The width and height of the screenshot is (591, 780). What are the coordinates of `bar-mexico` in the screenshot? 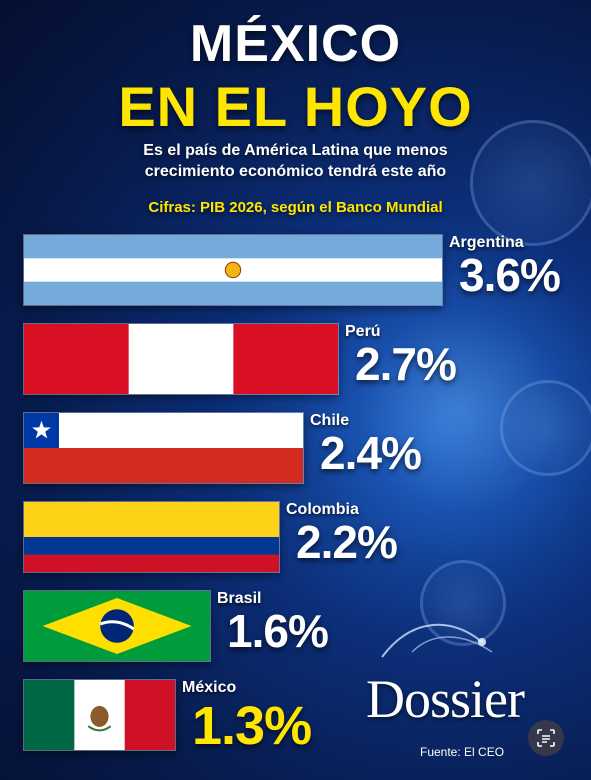 It's located at (99, 715).